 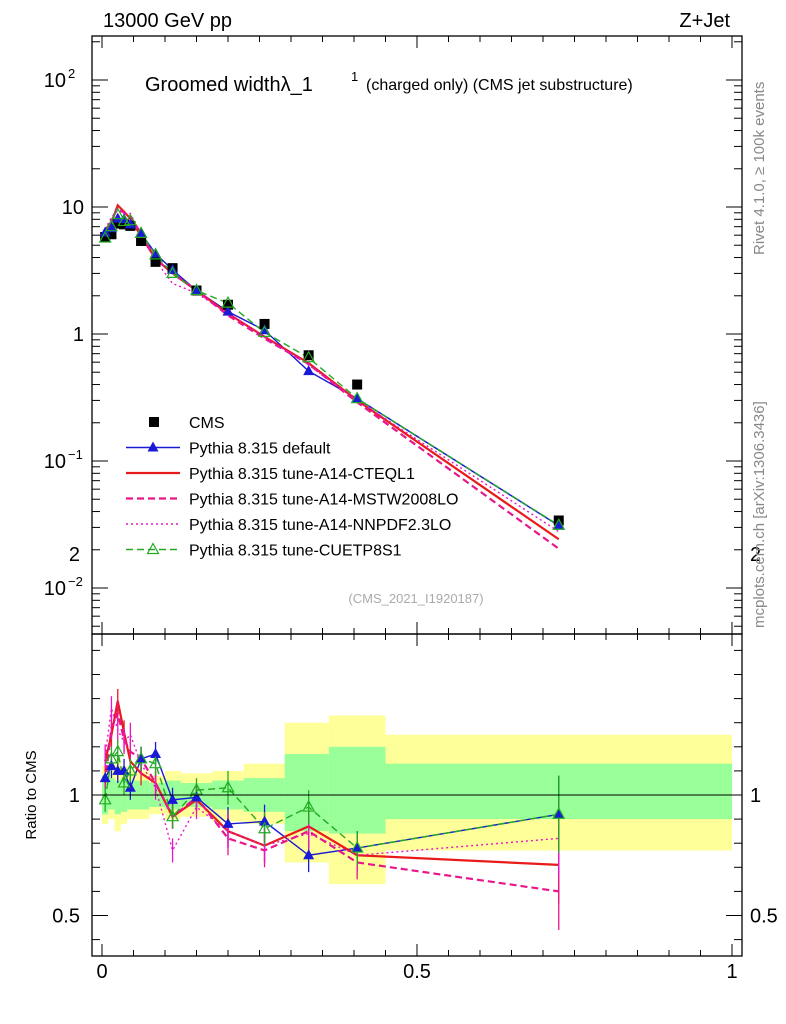 What do you see at coordinates (764, 917) in the screenshot?
I see `ratio-tick-label-right: 0.5` at bounding box center [764, 917].